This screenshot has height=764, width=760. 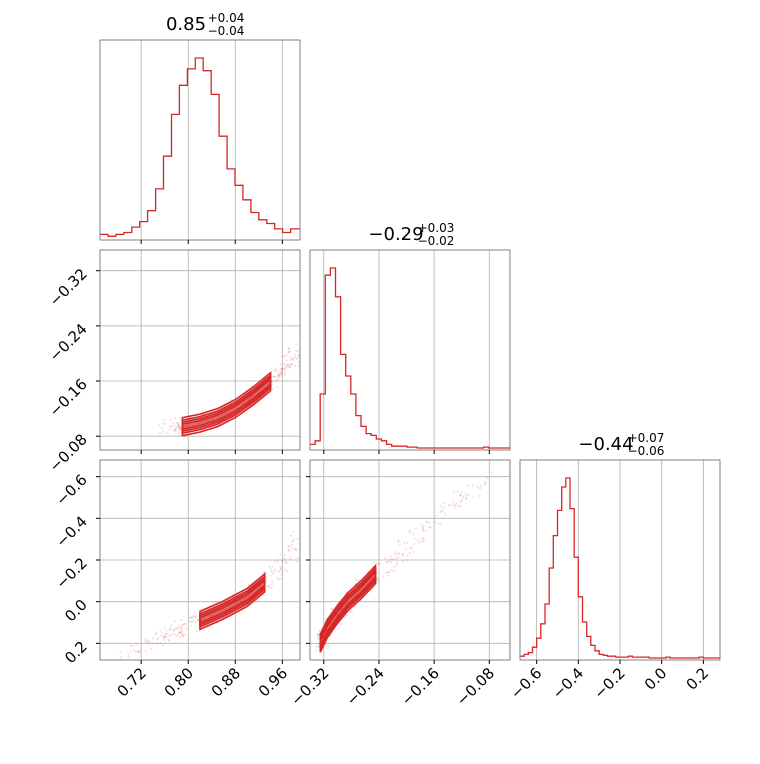 I want to click on x-tick-label: −0.16, so click(x=420, y=686).